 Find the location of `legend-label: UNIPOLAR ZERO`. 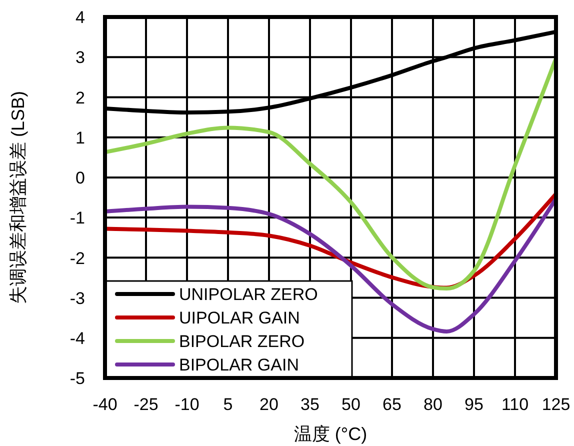

legend-label: UNIPOLAR ZERO is located at coordinates (248, 294).